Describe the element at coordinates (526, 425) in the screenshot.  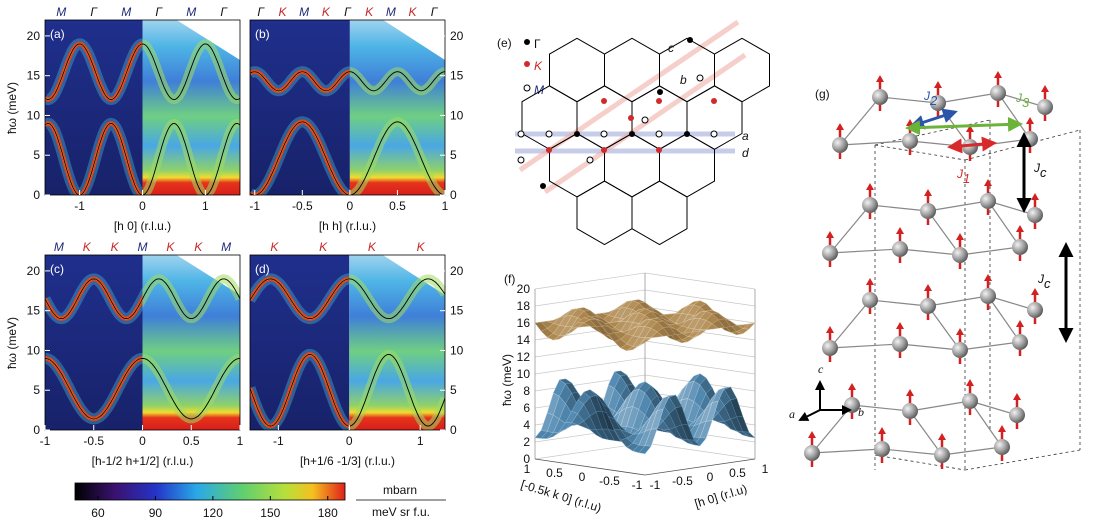
I see `z-tick-label: 4` at that location.